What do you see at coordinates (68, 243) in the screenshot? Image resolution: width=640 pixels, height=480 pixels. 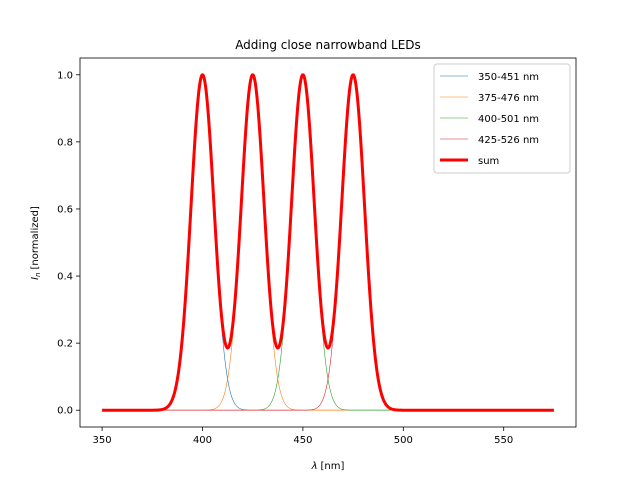 I see `y-axis: 0.0 0.2 0.4 0.6 0.8 1.0` at bounding box center [68, 243].